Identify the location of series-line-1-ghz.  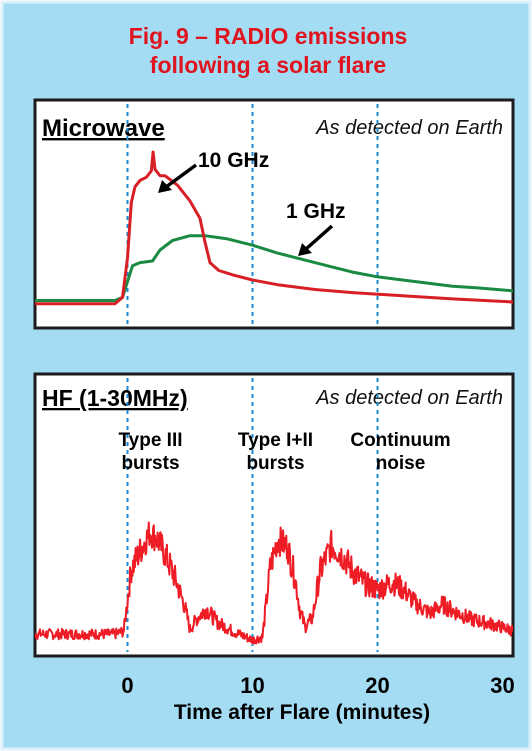
(274, 268).